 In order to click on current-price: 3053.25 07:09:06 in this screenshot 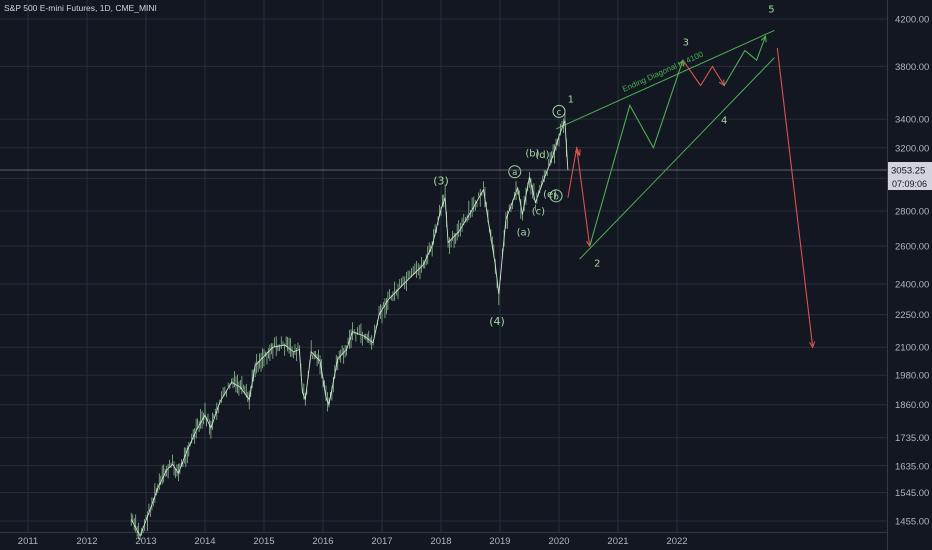, I will do `click(466, 176)`.